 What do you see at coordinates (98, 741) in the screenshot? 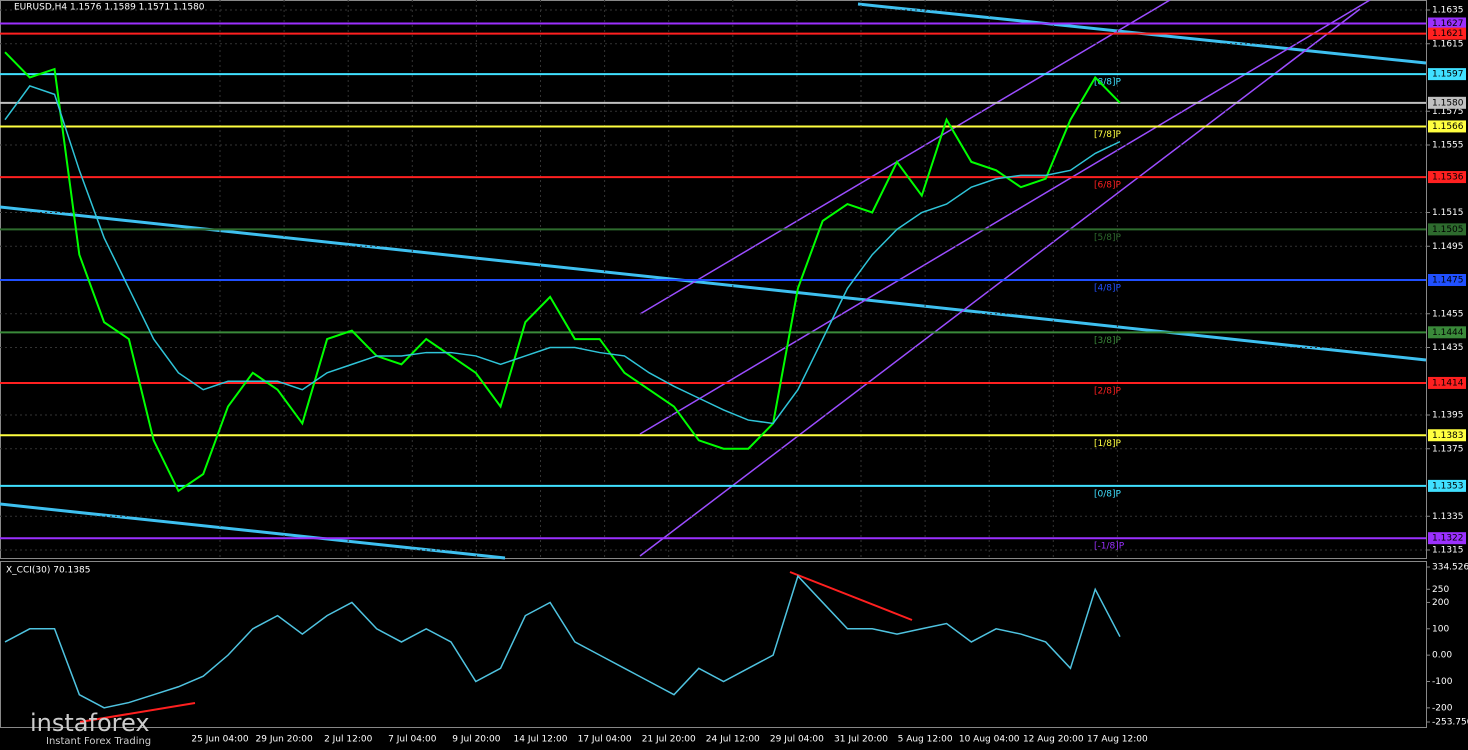
I see `brand-tagline: Instant Forex Trading` at bounding box center [98, 741].